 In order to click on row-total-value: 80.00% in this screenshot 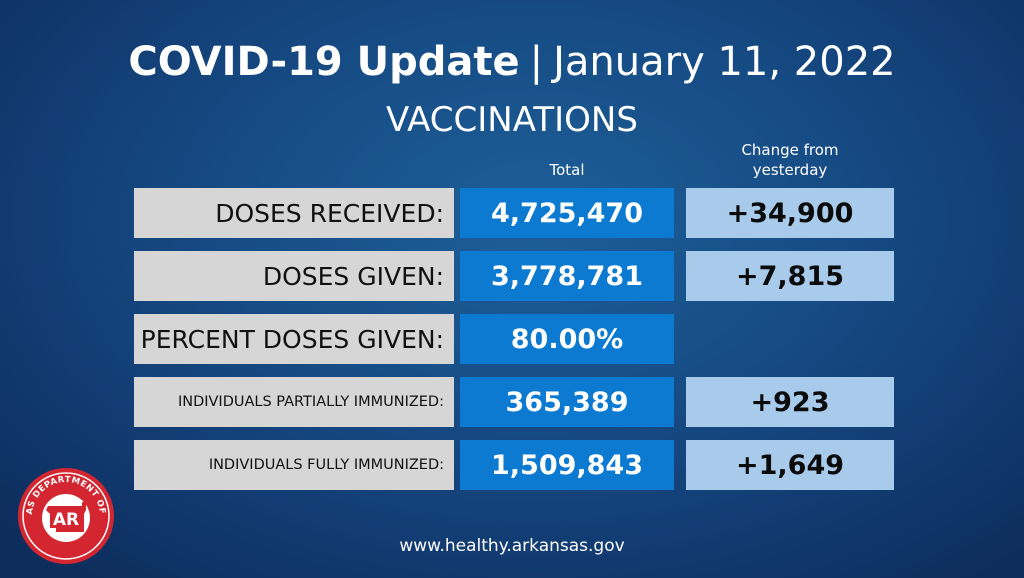, I will do `click(567, 339)`.